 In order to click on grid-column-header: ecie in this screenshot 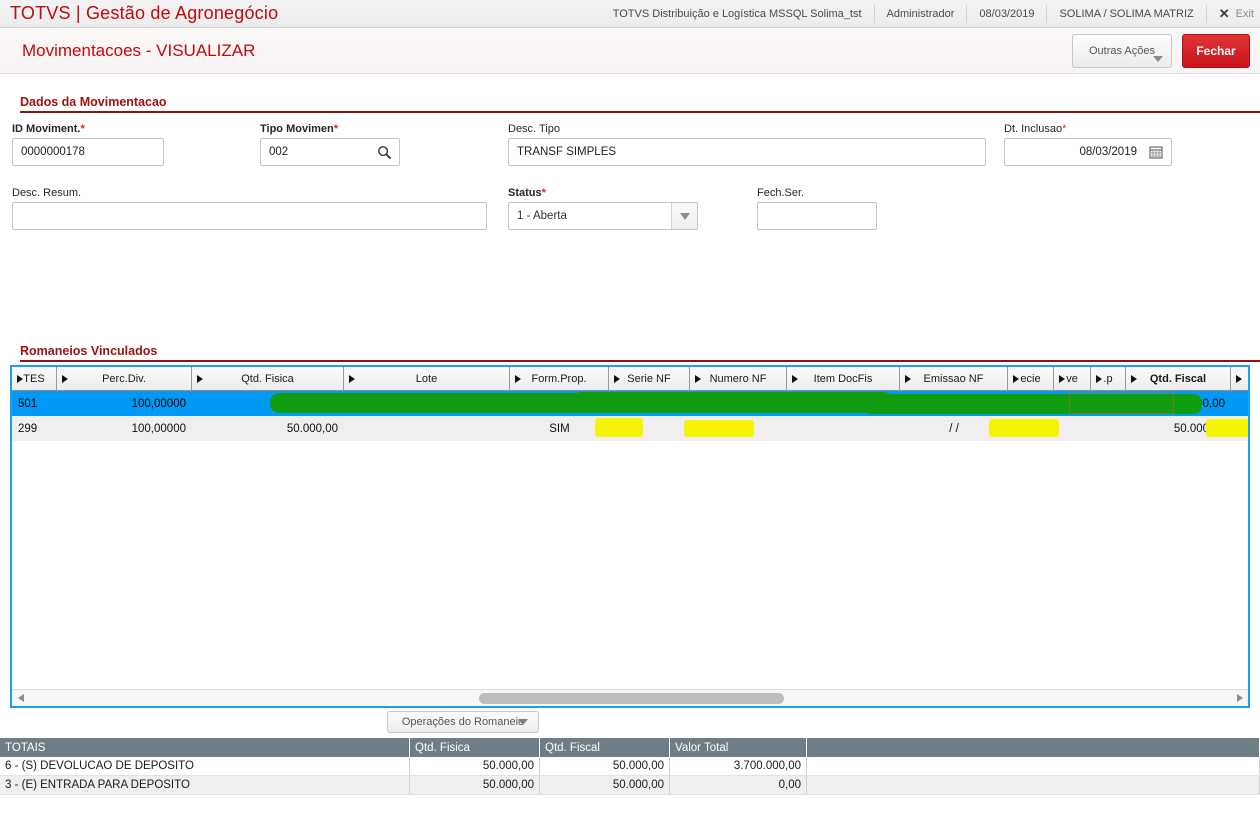, I will do `click(1031, 378)`.